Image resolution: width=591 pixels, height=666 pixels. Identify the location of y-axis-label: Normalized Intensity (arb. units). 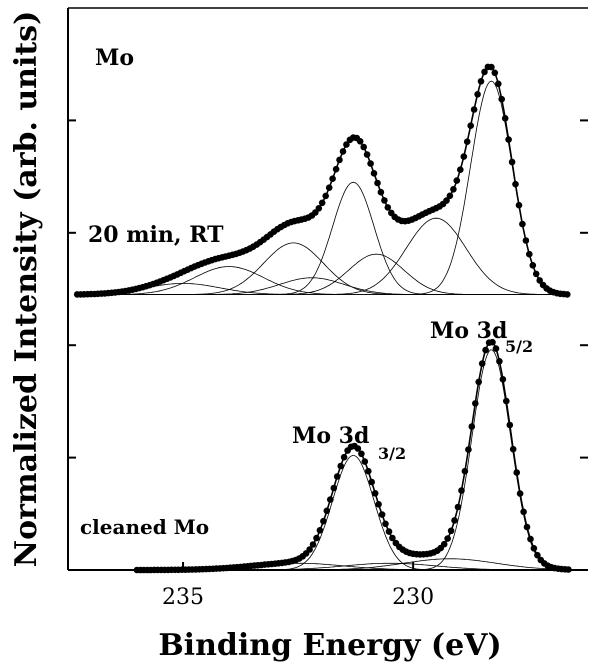
(26, 289).